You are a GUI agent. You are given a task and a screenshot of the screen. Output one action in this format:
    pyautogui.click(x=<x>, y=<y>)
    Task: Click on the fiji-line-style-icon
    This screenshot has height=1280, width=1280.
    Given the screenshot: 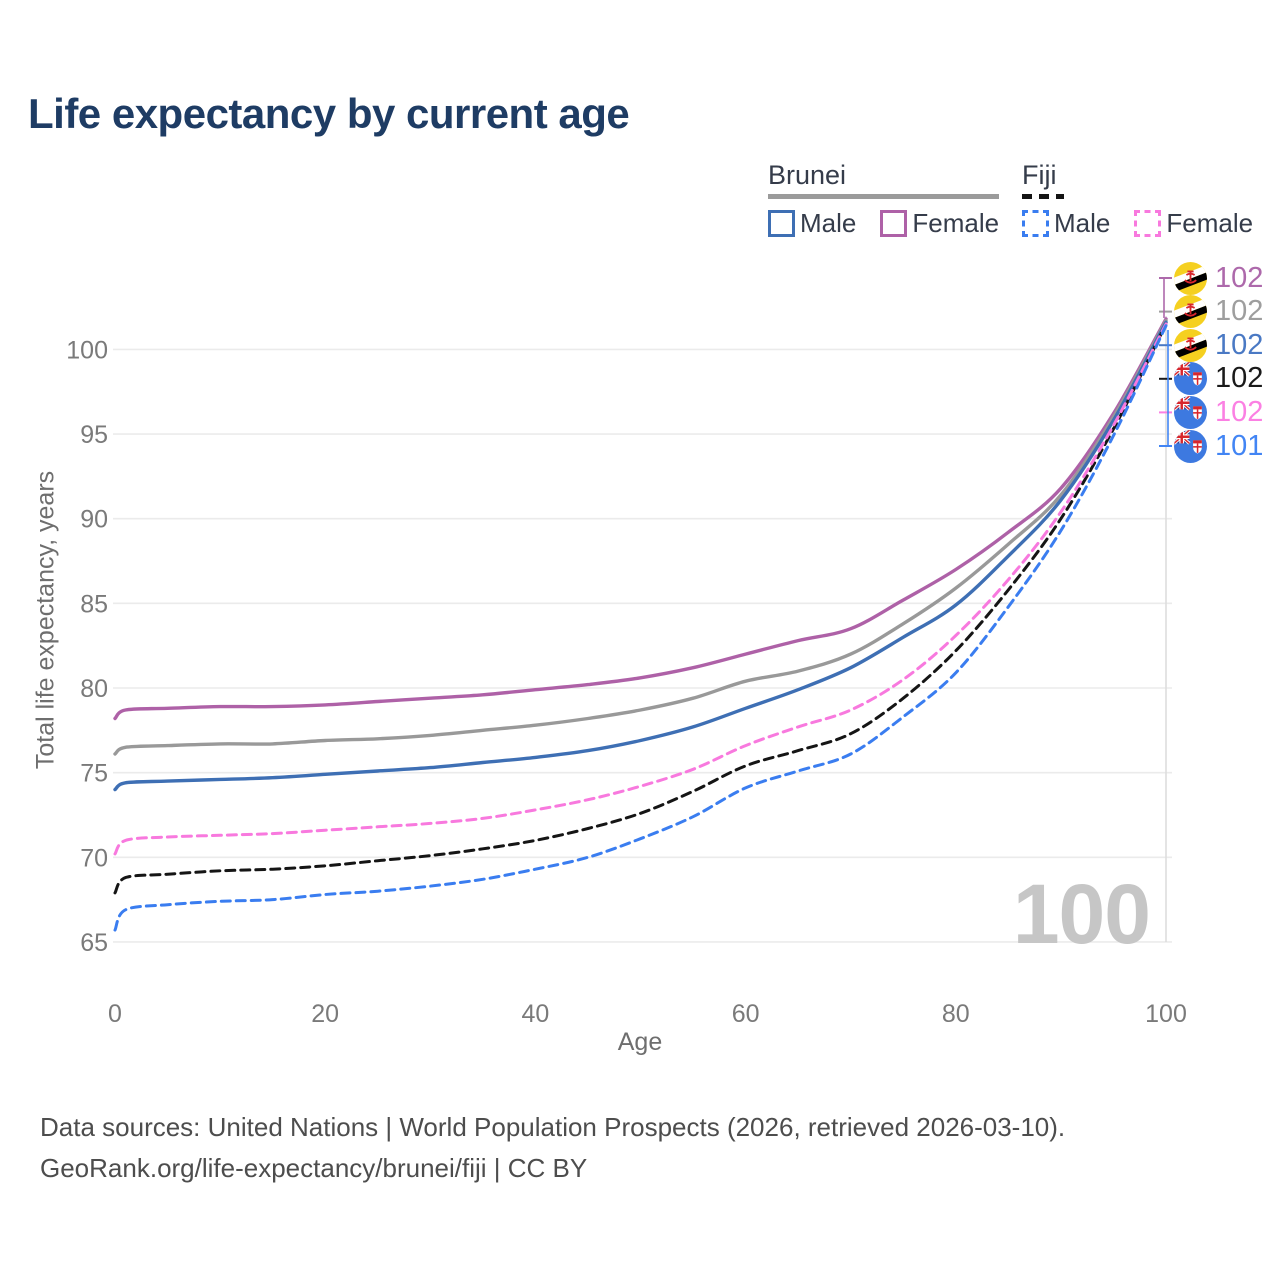 What is the action you would take?
    pyautogui.click(x=1043, y=196)
    